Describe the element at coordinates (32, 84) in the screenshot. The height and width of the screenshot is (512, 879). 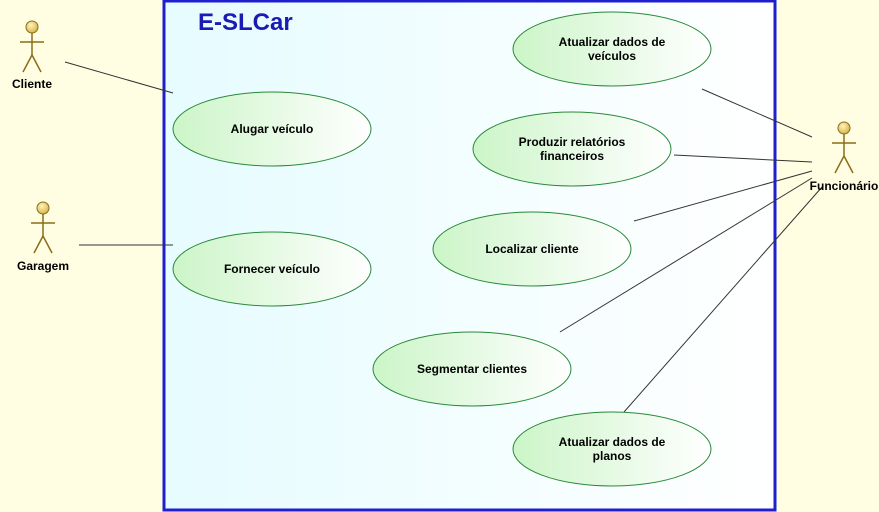
I see `actor-label: Cliente` at that location.